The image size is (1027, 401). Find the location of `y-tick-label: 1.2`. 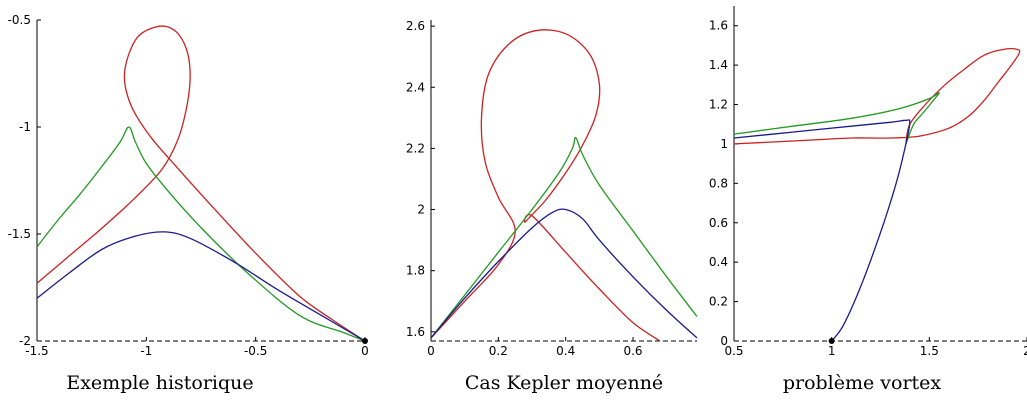

y-tick-label: 1.2 is located at coordinates (718, 105).